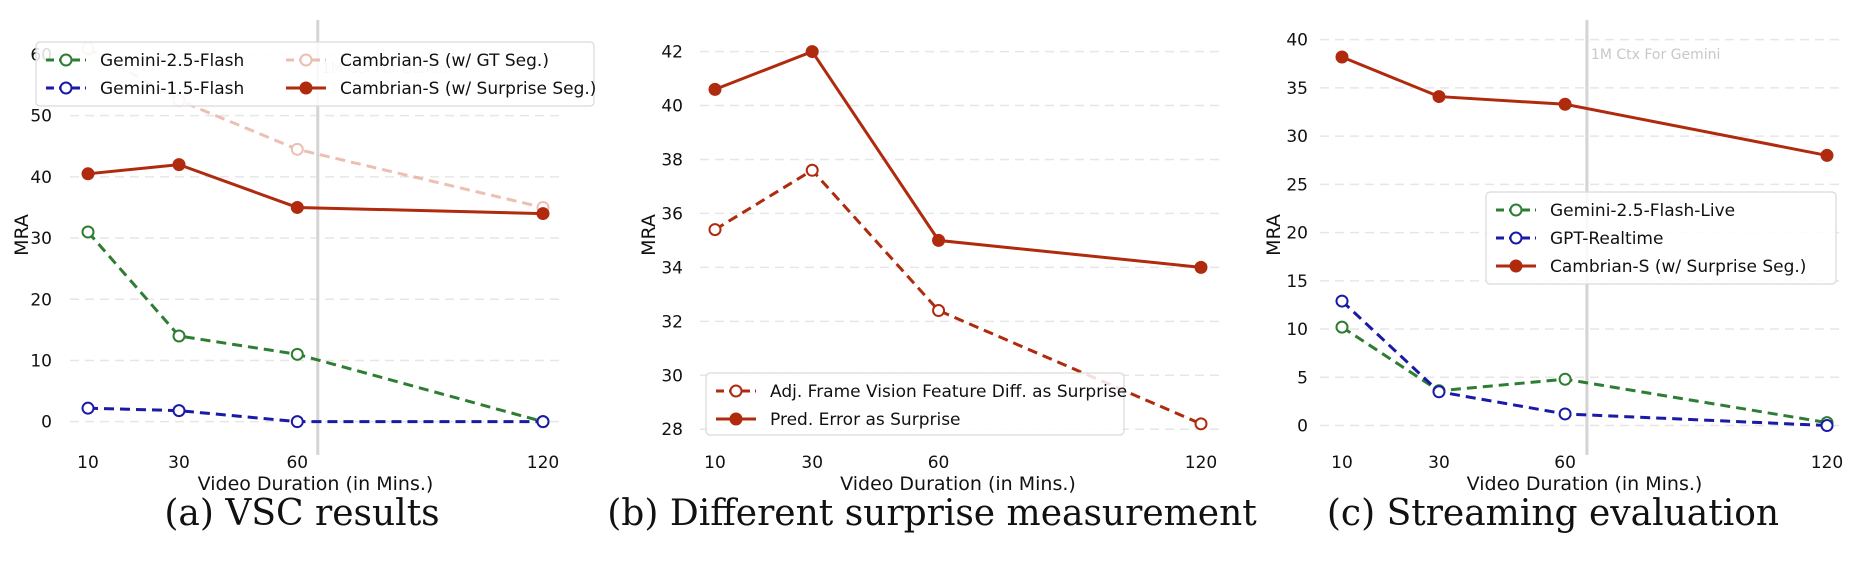 This screenshot has width=1860, height=587. What do you see at coordinates (672, 214) in the screenshot?
I see `y-tick-label: 36` at bounding box center [672, 214].